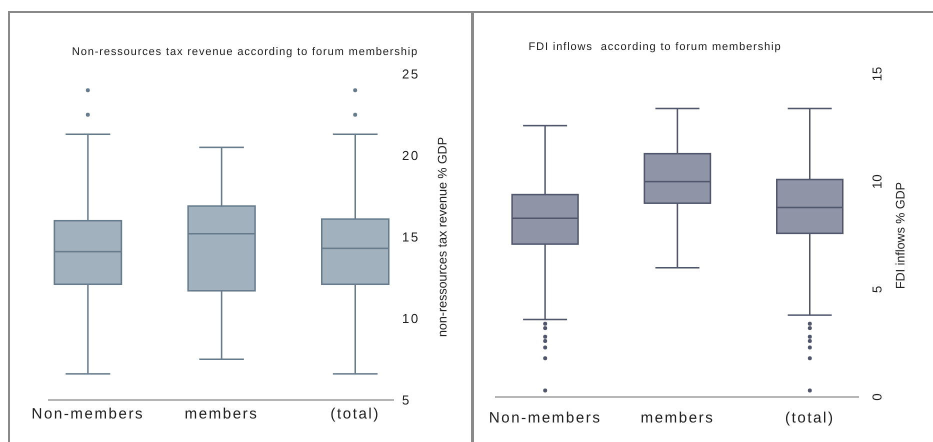 This screenshot has width=933, height=442. What do you see at coordinates (877, 397) in the screenshot?
I see `y-tick-label: 0` at bounding box center [877, 397].